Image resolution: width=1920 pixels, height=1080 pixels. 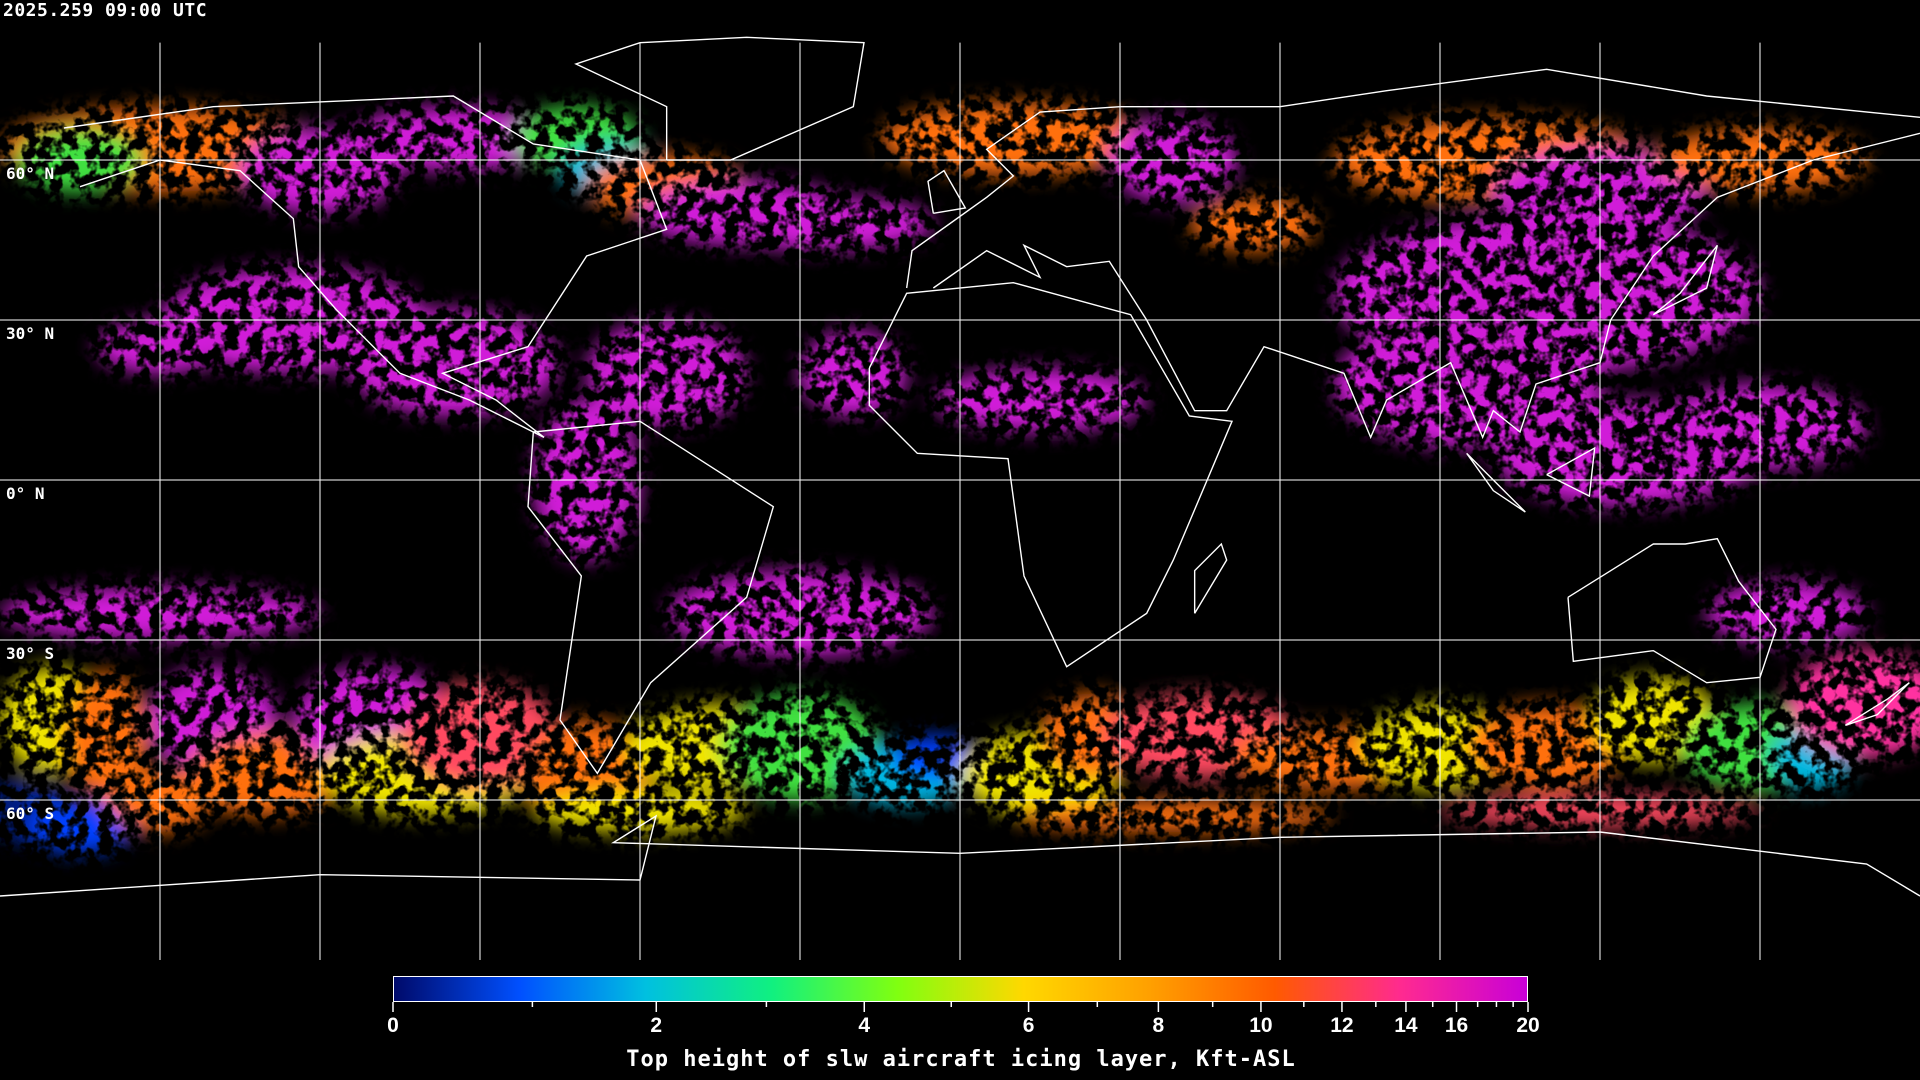 What do you see at coordinates (1028, 1025) in the screenshot?
I see `tick-label: 6` at bounding box center [1028, 1025].